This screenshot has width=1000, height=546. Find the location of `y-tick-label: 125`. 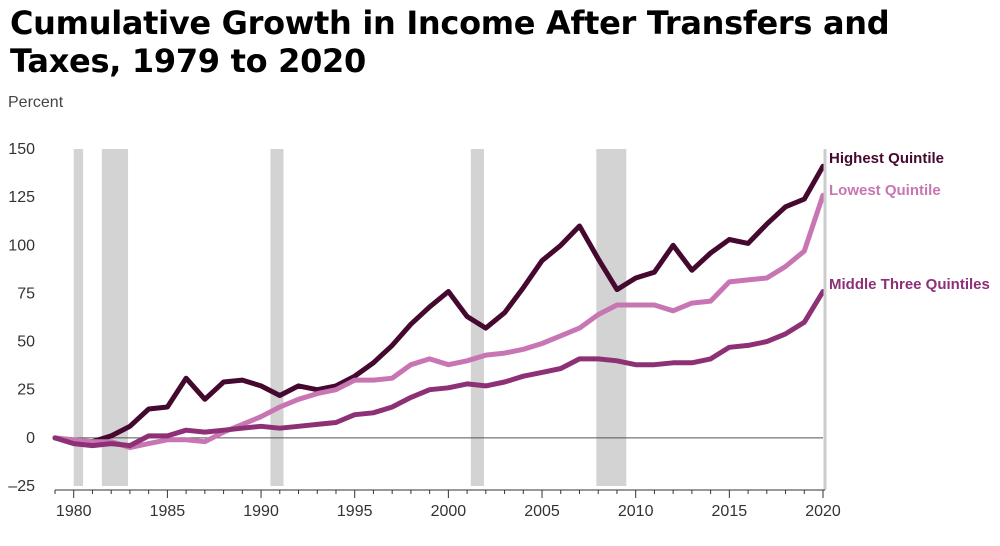

y-tick-label: 125 is located at coordinates (21, 197).